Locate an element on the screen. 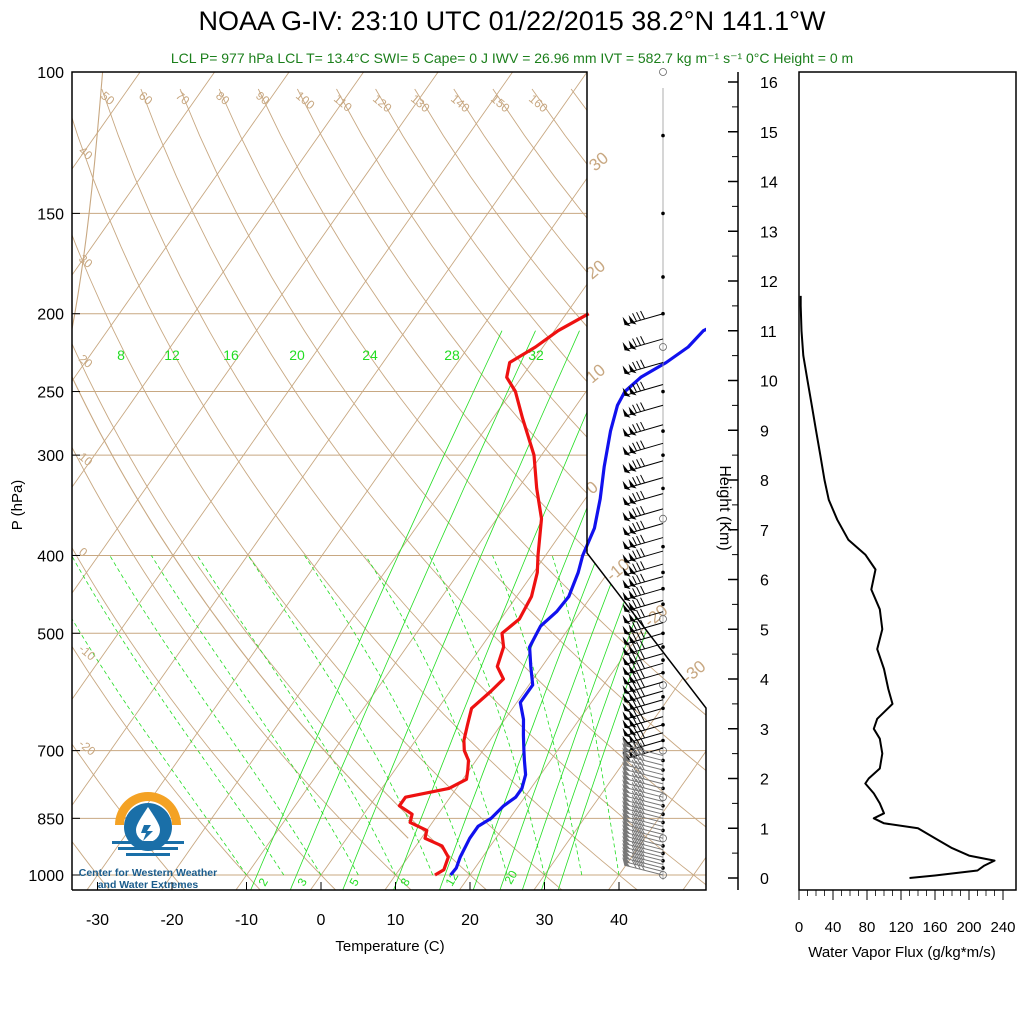 Image resolution: width=1024 pixels, height=1024 pixels. mixing-ratio-label: 28 is located at coordinates (452, 355).